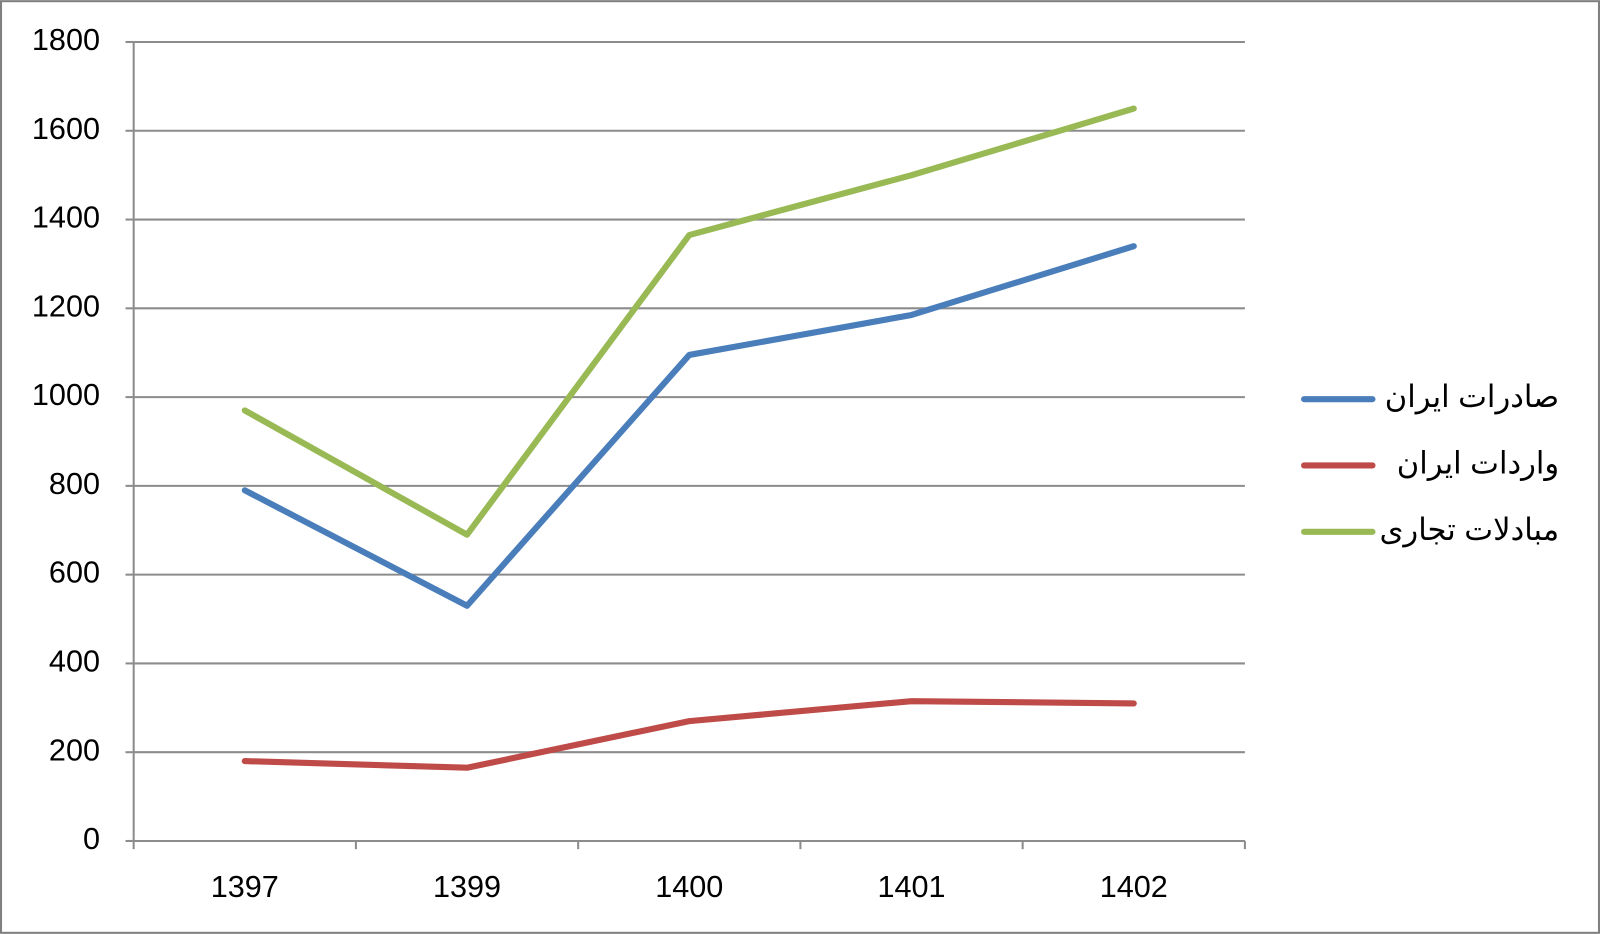  Describe the element at coordinates (66, 218) in the screenshot. I see `y-tick-label: 1400` at that location.